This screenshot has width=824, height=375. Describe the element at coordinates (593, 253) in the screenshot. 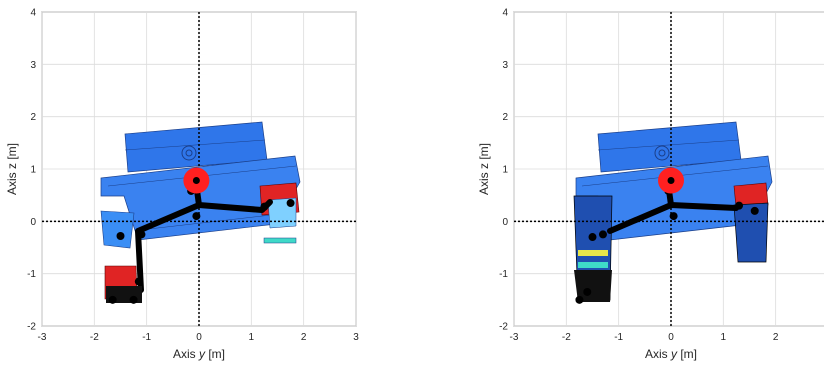

I see `left-track-accent` at that location.